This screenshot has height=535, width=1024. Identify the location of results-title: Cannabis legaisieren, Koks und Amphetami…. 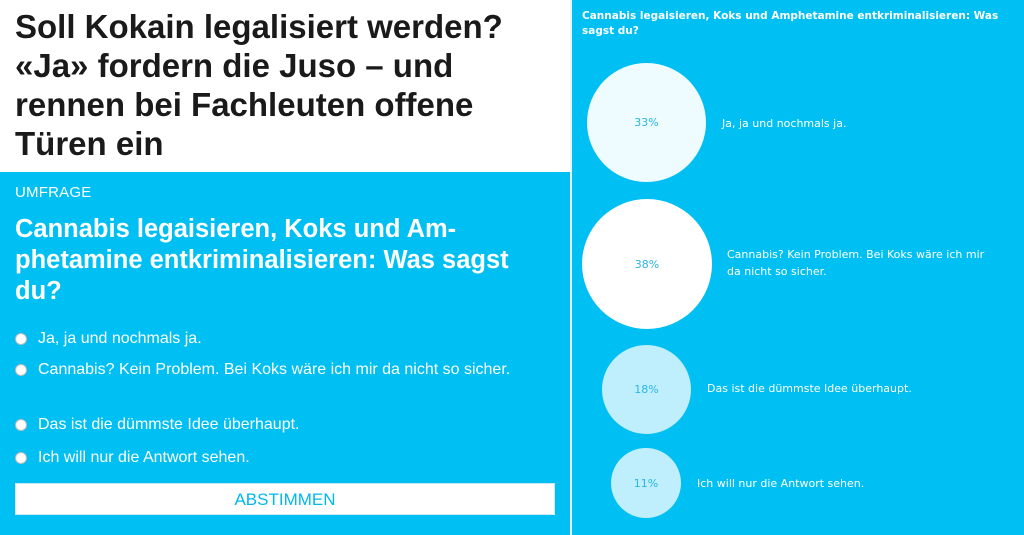
(790, 23).